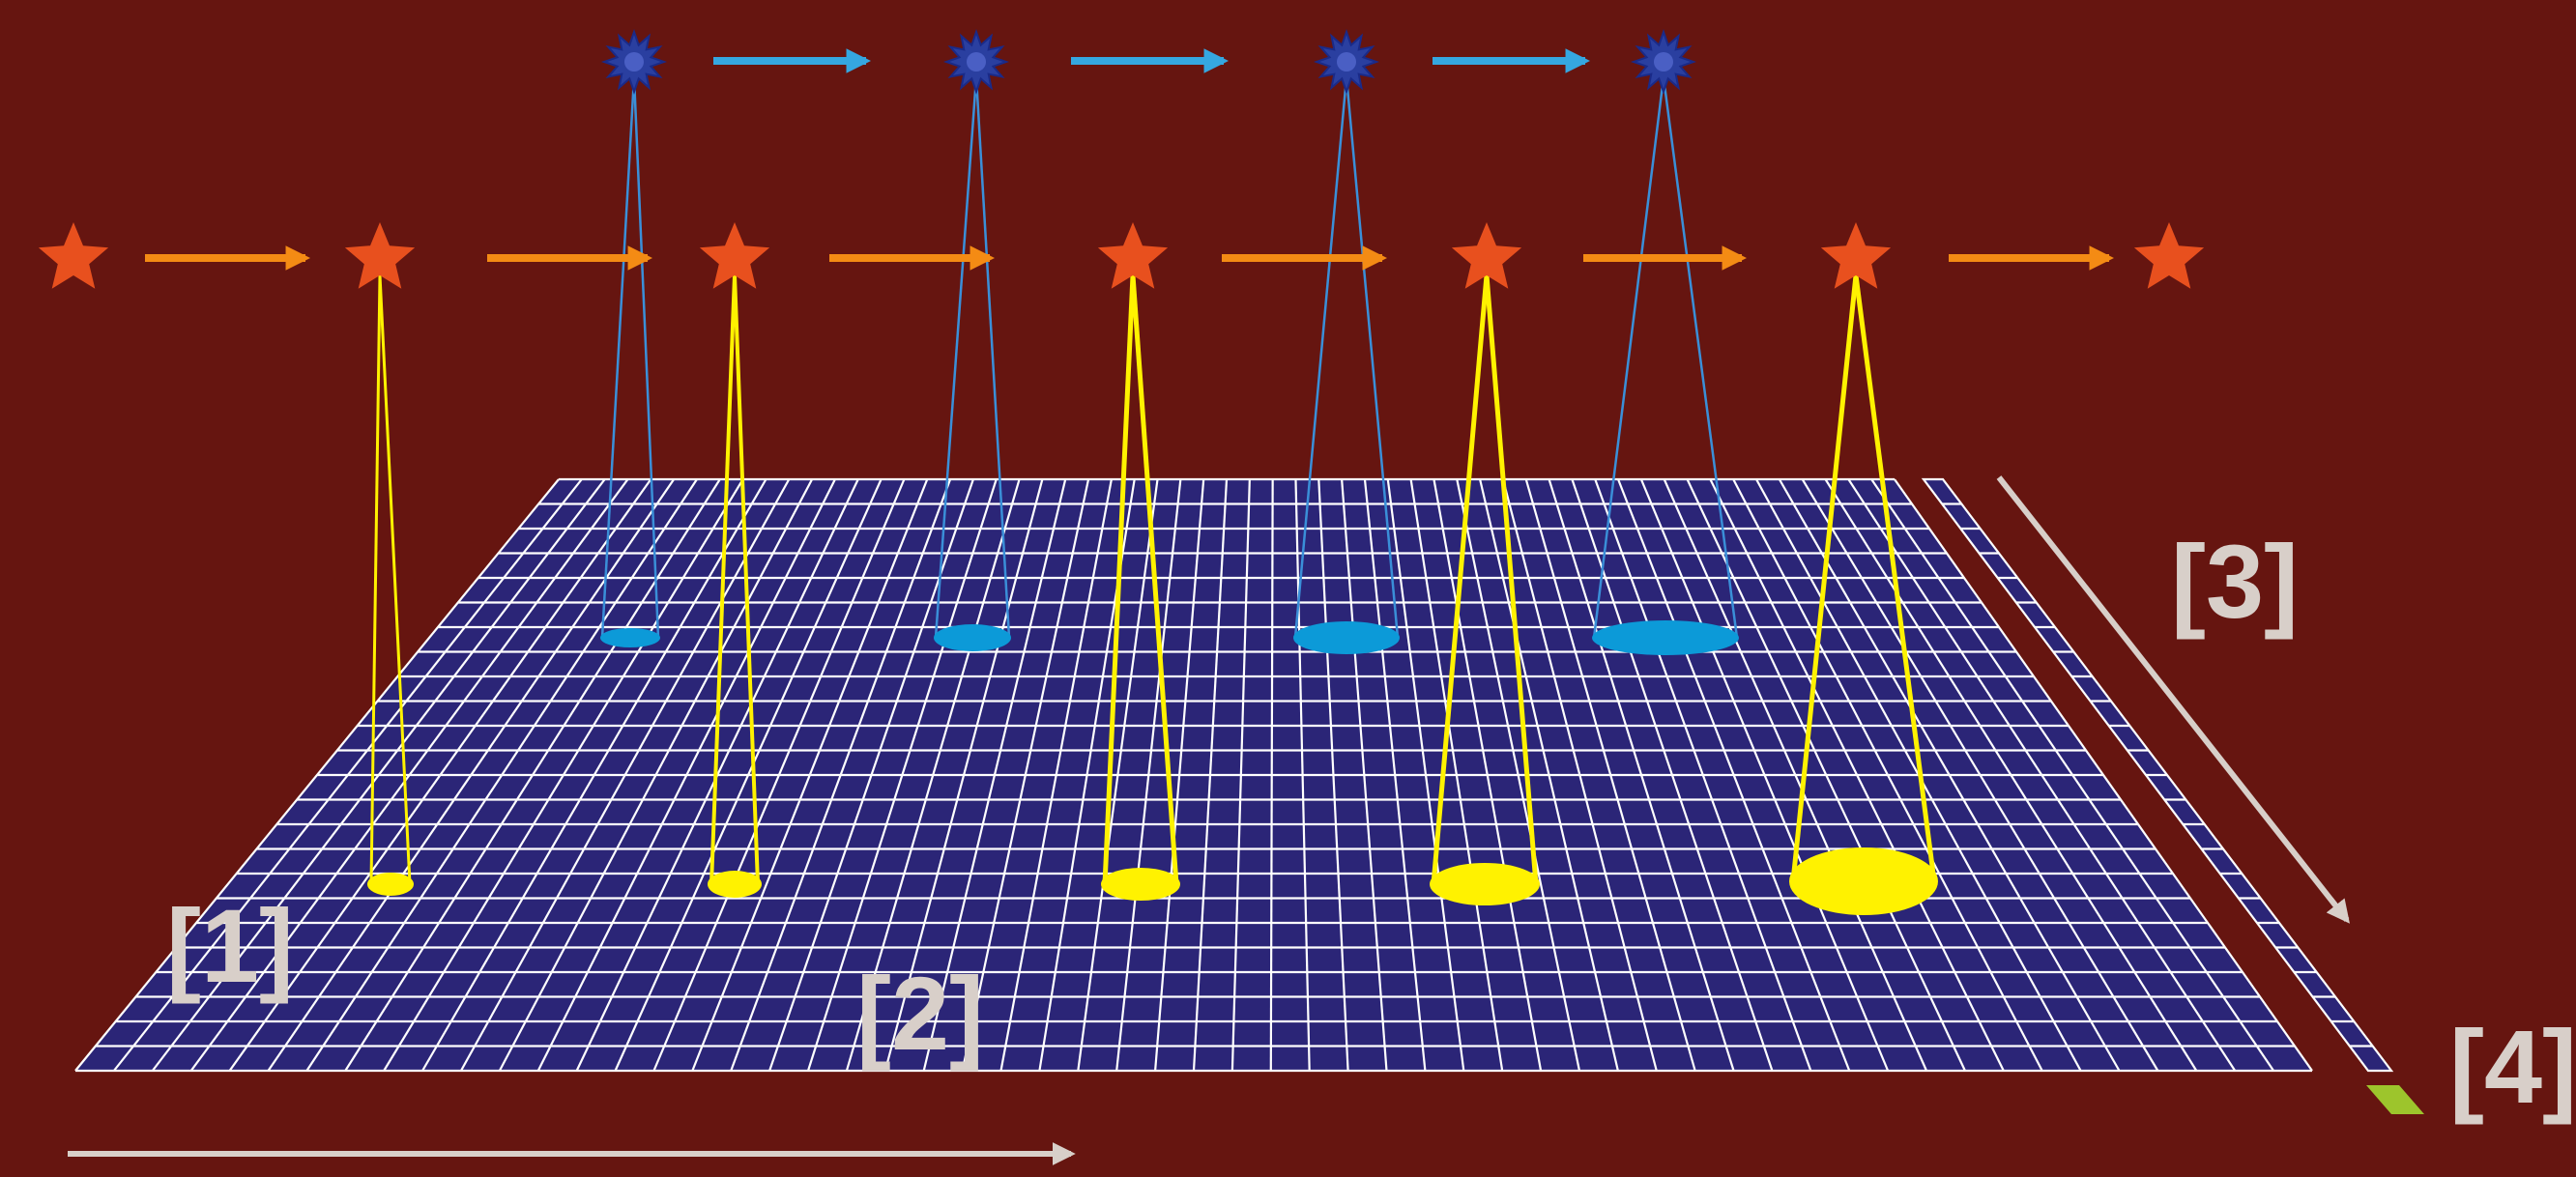 This screenshot has height=1177, width=2576. I want to click on label-4: [4], so click(2512, 1066).